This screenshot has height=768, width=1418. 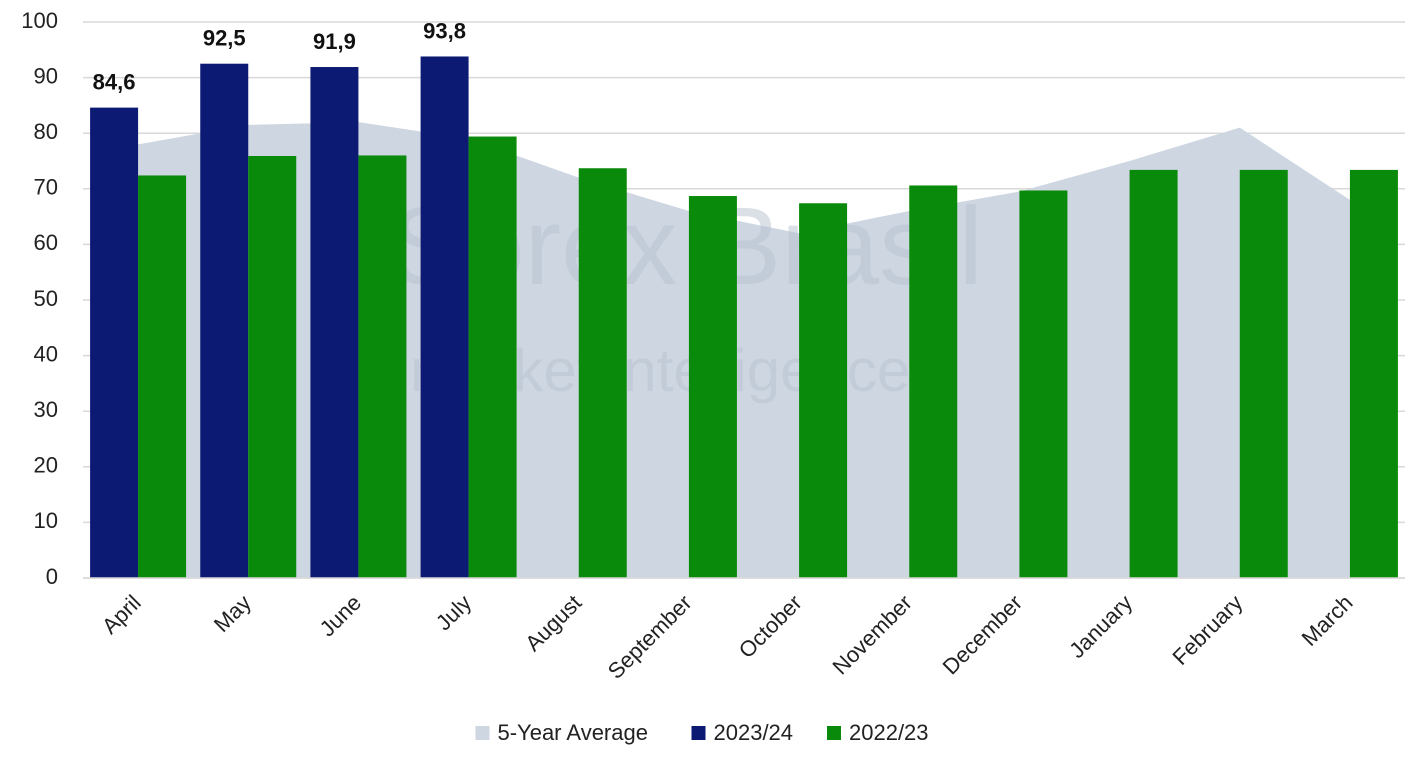 What do you see at coordinates (889, 732) in the screenshot?
I see `legend-label: 2022/23` at bounding box center [889, 732].